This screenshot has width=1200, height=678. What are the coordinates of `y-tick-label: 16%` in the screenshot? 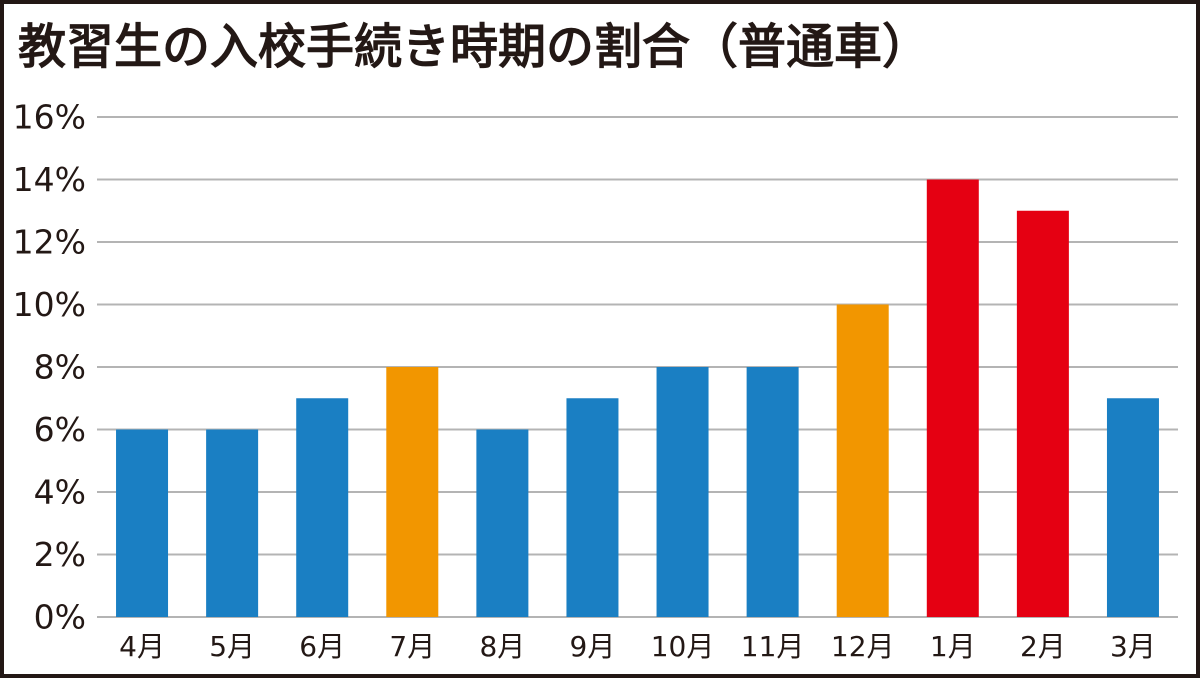 It's located at (49, 117).